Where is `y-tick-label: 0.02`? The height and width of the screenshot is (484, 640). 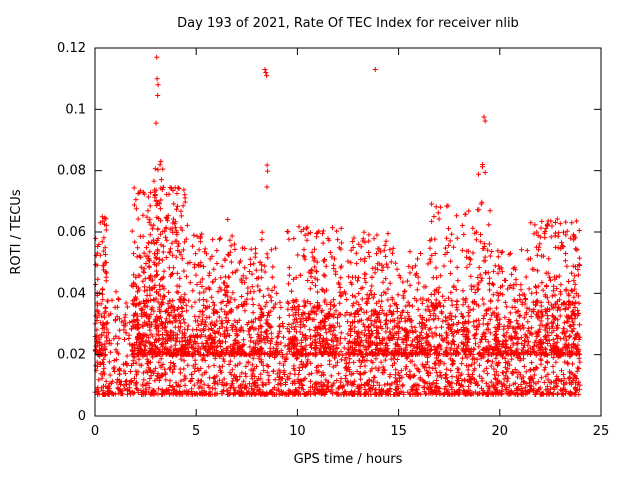 y-tick-label: 0.02 is located at coordinates (71, 355).